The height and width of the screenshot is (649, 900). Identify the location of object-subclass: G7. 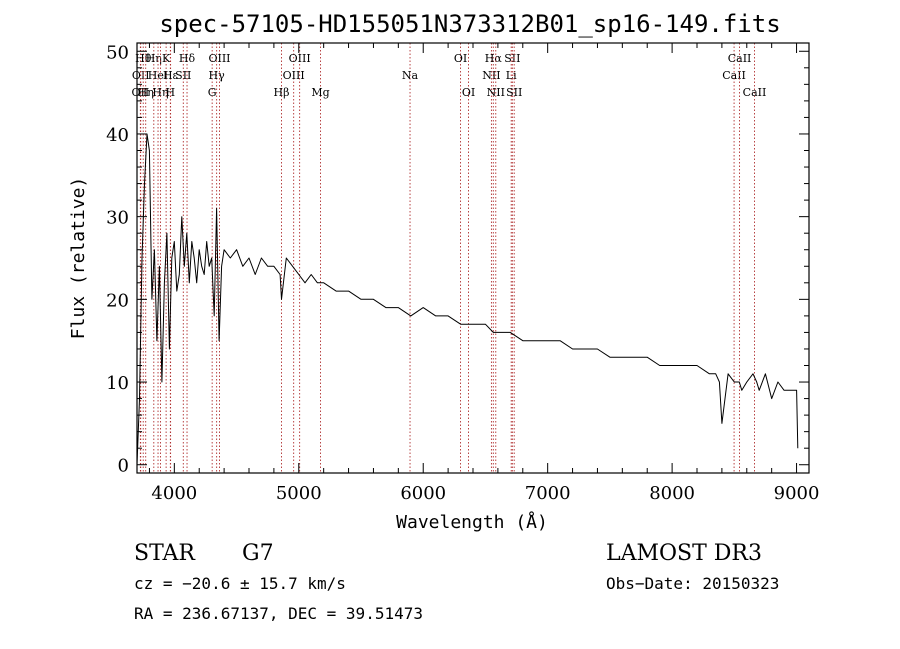
(258, 553).